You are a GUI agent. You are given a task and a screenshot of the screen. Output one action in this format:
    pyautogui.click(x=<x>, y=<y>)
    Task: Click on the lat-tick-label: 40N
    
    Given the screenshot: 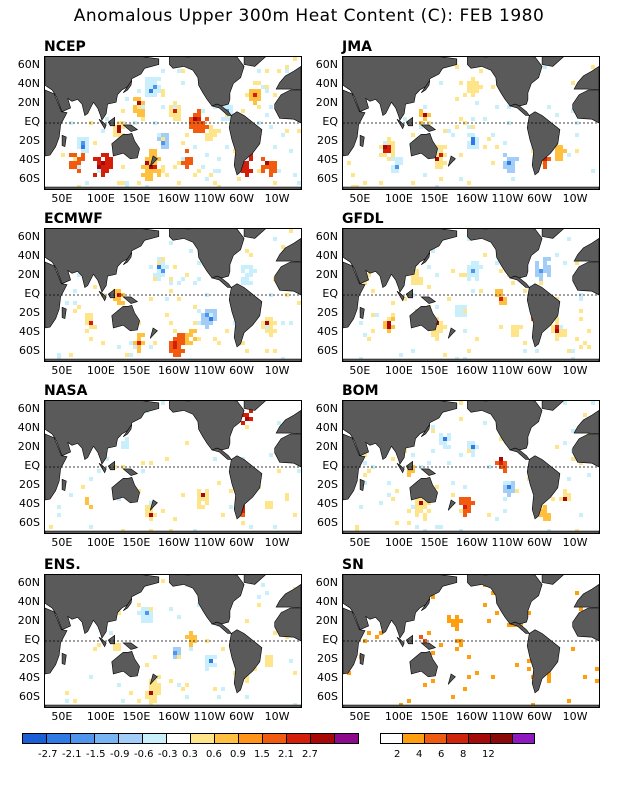 What is the action you would take?
    pyautogui.click(x=28, y=602)
    